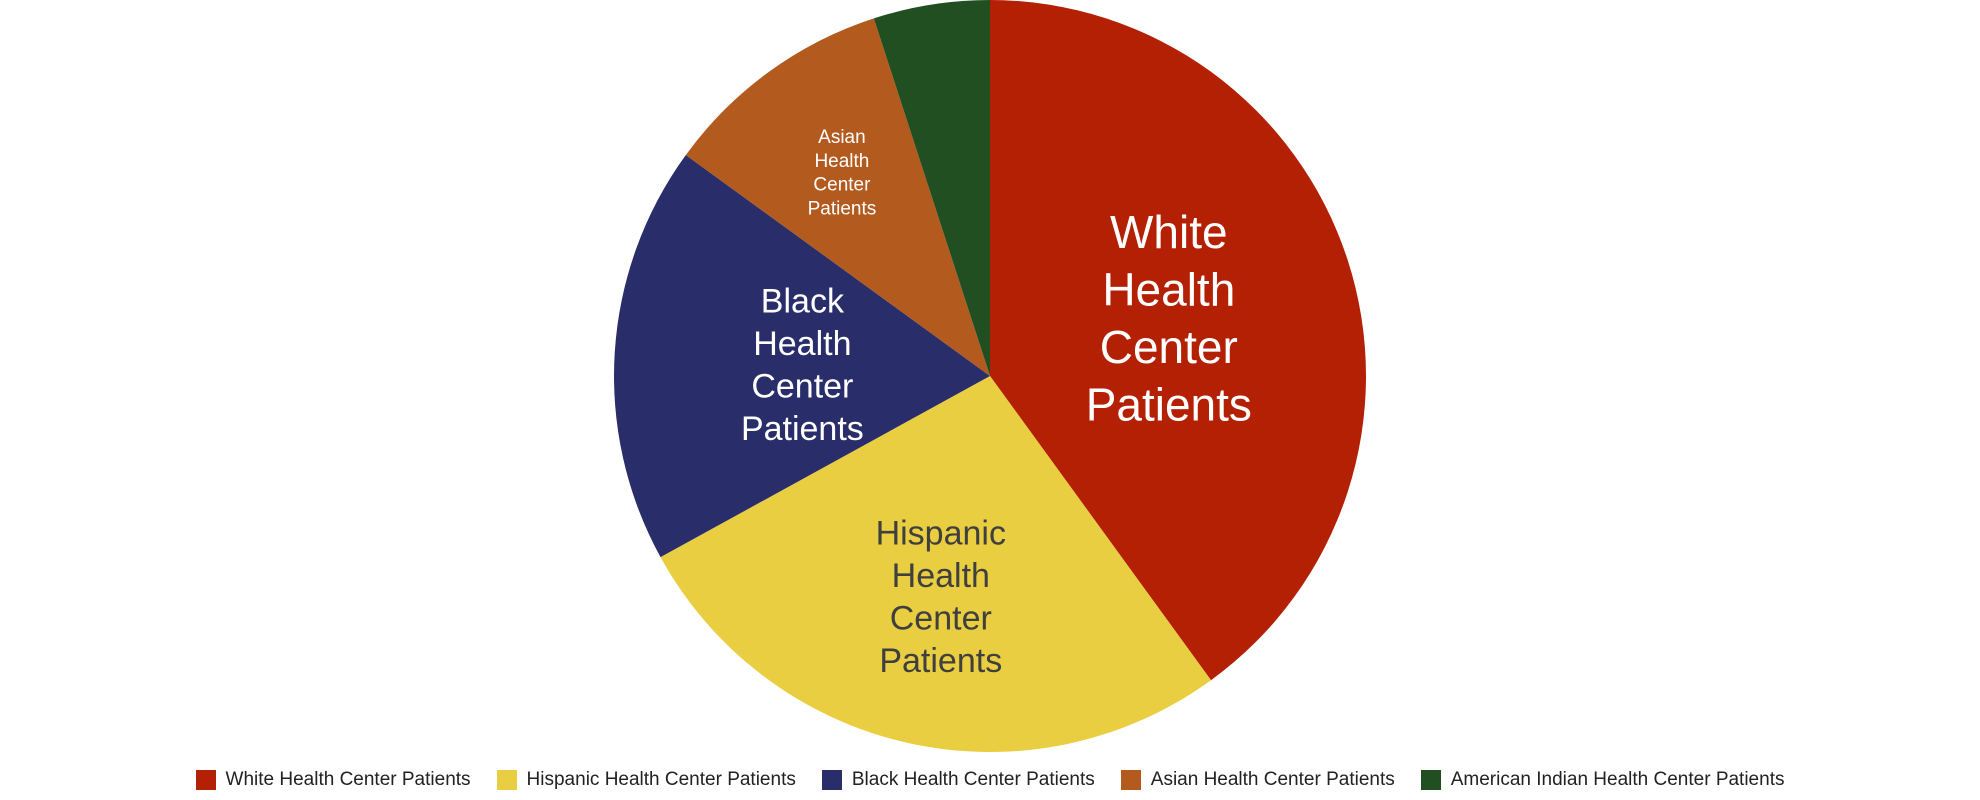 Image resolution: width=1980 pixels, height=800 pixels. What do you see at coordinates (661, 779) in the screenshot?
I see `legend-label-hispanic: Hispanic Health Center Patients` at bounding box center [661, 779].